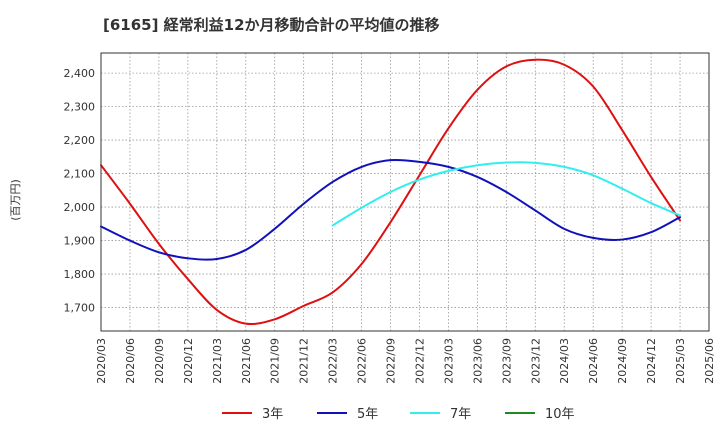  Describe the element at coordinates (80, 140) in the screenshot. I see `y-tick-label: 2,200` at that location.